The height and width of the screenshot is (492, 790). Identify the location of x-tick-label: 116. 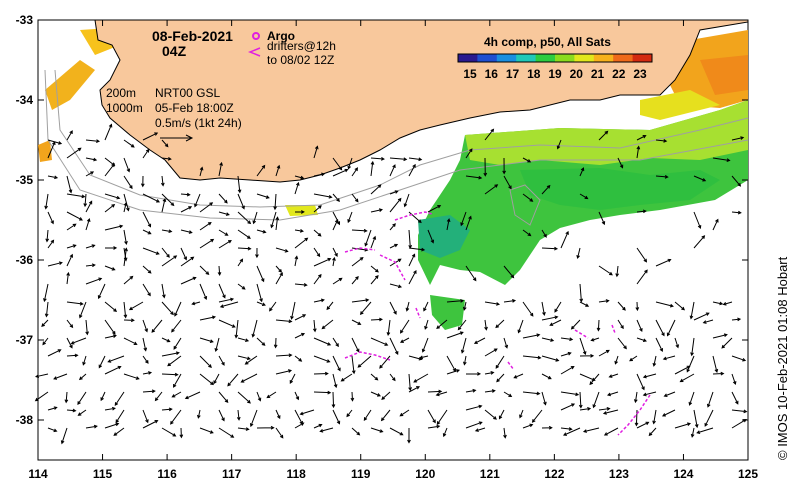
(167, 474).